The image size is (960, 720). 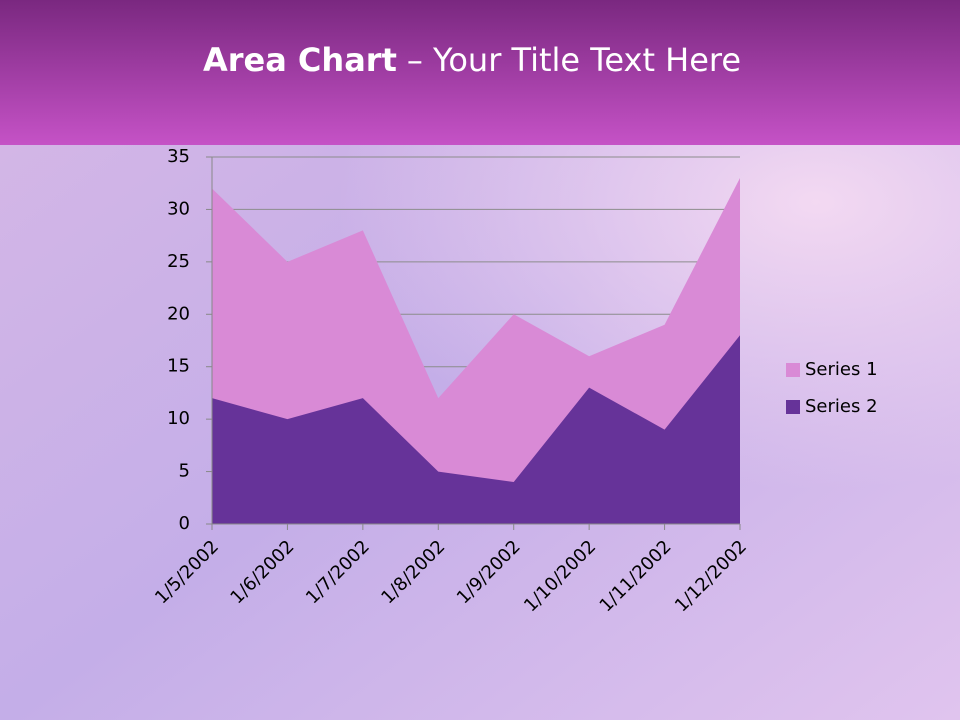 What do you see at coordinates (178, 313) in the screenshot?
I see `y-tick-label: 20` at bounding box center [178, 313].